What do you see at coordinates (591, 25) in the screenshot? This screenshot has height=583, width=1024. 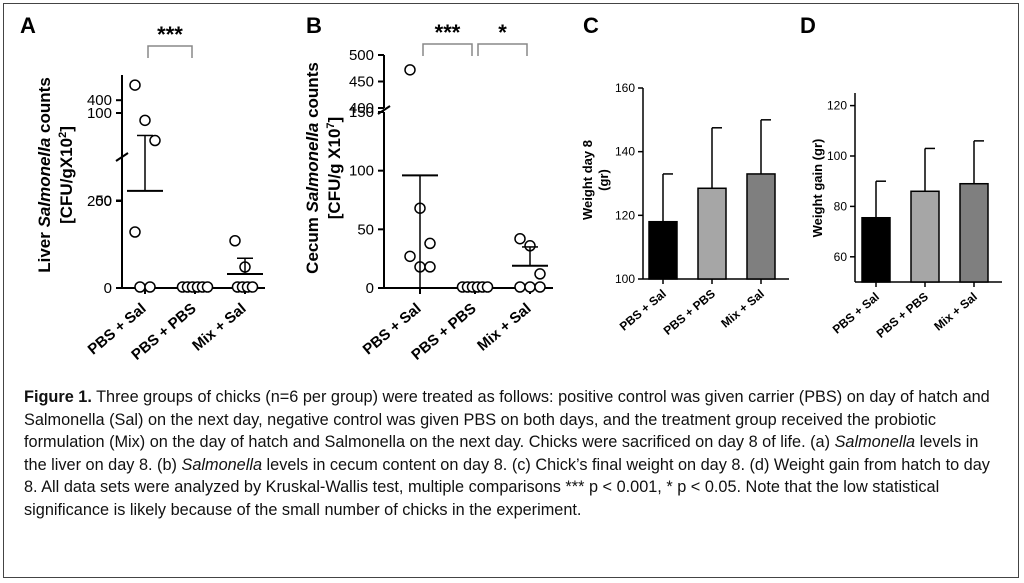 I see `panel-letter: C` at bounding box center [591, 25].